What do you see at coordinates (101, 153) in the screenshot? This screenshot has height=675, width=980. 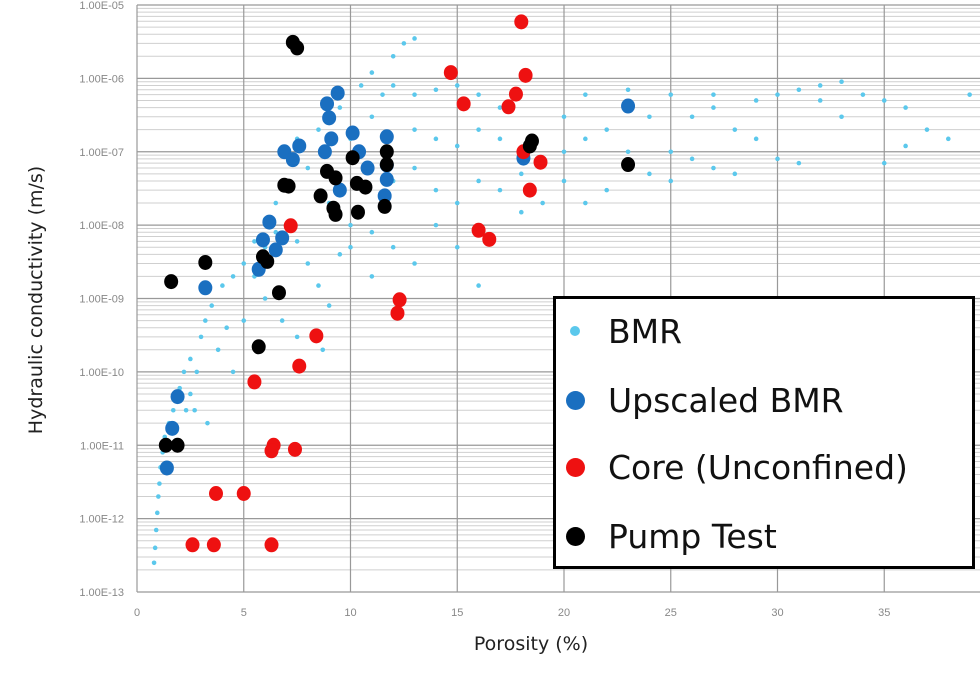 I see `y-tick-label: 1.00E-07` at bounding box center [101, 153].